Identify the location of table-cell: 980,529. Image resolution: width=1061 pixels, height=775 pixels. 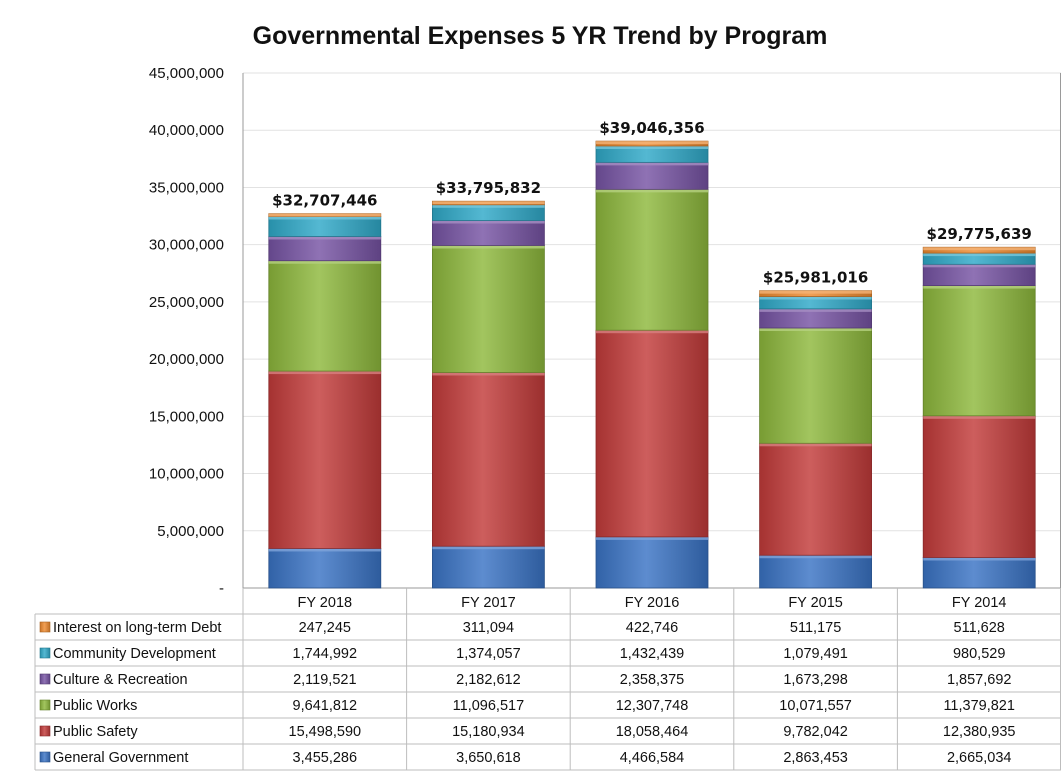
(979, 654).